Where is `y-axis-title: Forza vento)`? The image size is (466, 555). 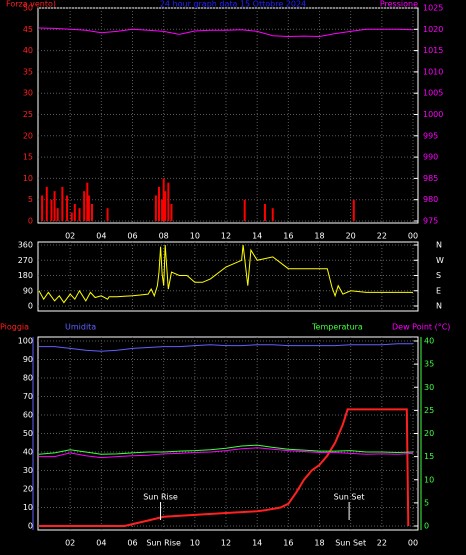 y-axis-title: Forza vento) is located at coordinates (31, 4).